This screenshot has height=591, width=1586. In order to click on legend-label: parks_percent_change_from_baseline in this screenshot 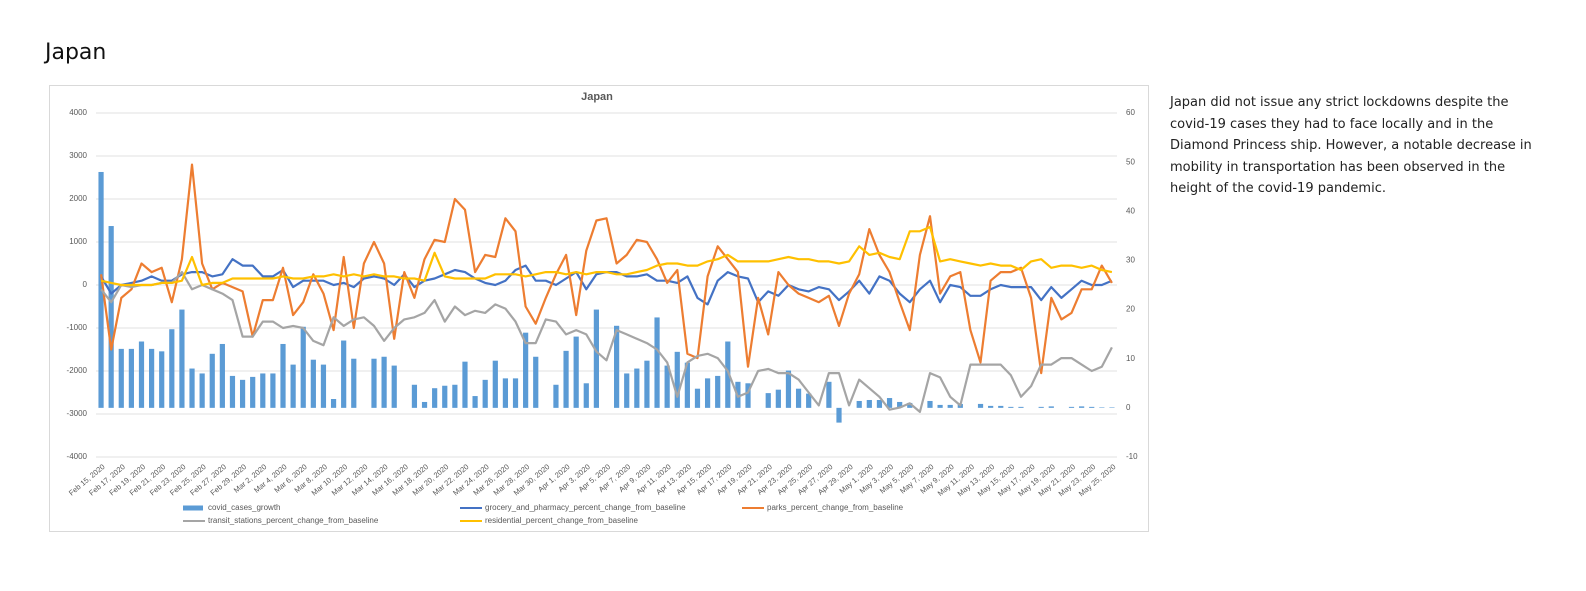, I will do `click(835, 507)`.